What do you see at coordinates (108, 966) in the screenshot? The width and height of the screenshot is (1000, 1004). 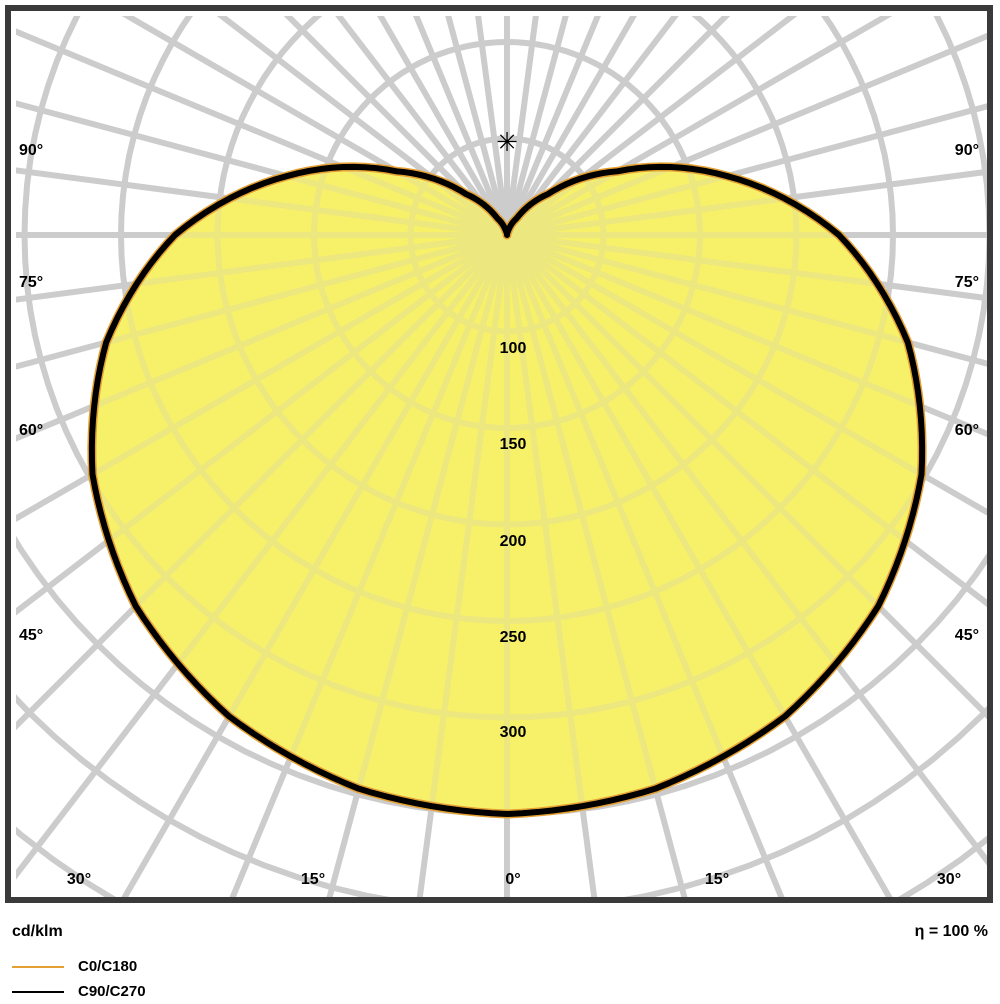 I see `legend-label-c0-c180: C0/C180` at bounding box center [108, 966].